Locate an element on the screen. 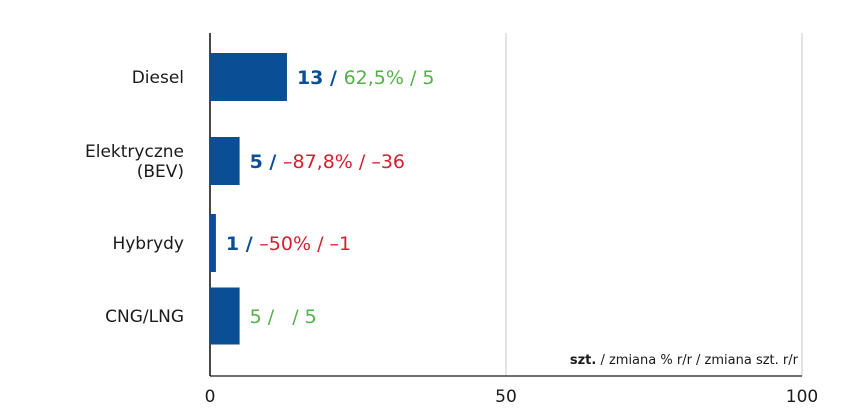 The image size is (860, 420). unit-legend-rest: / zmiana % r/r / zmiana szt. r/r is located at coordinates (697, 360).